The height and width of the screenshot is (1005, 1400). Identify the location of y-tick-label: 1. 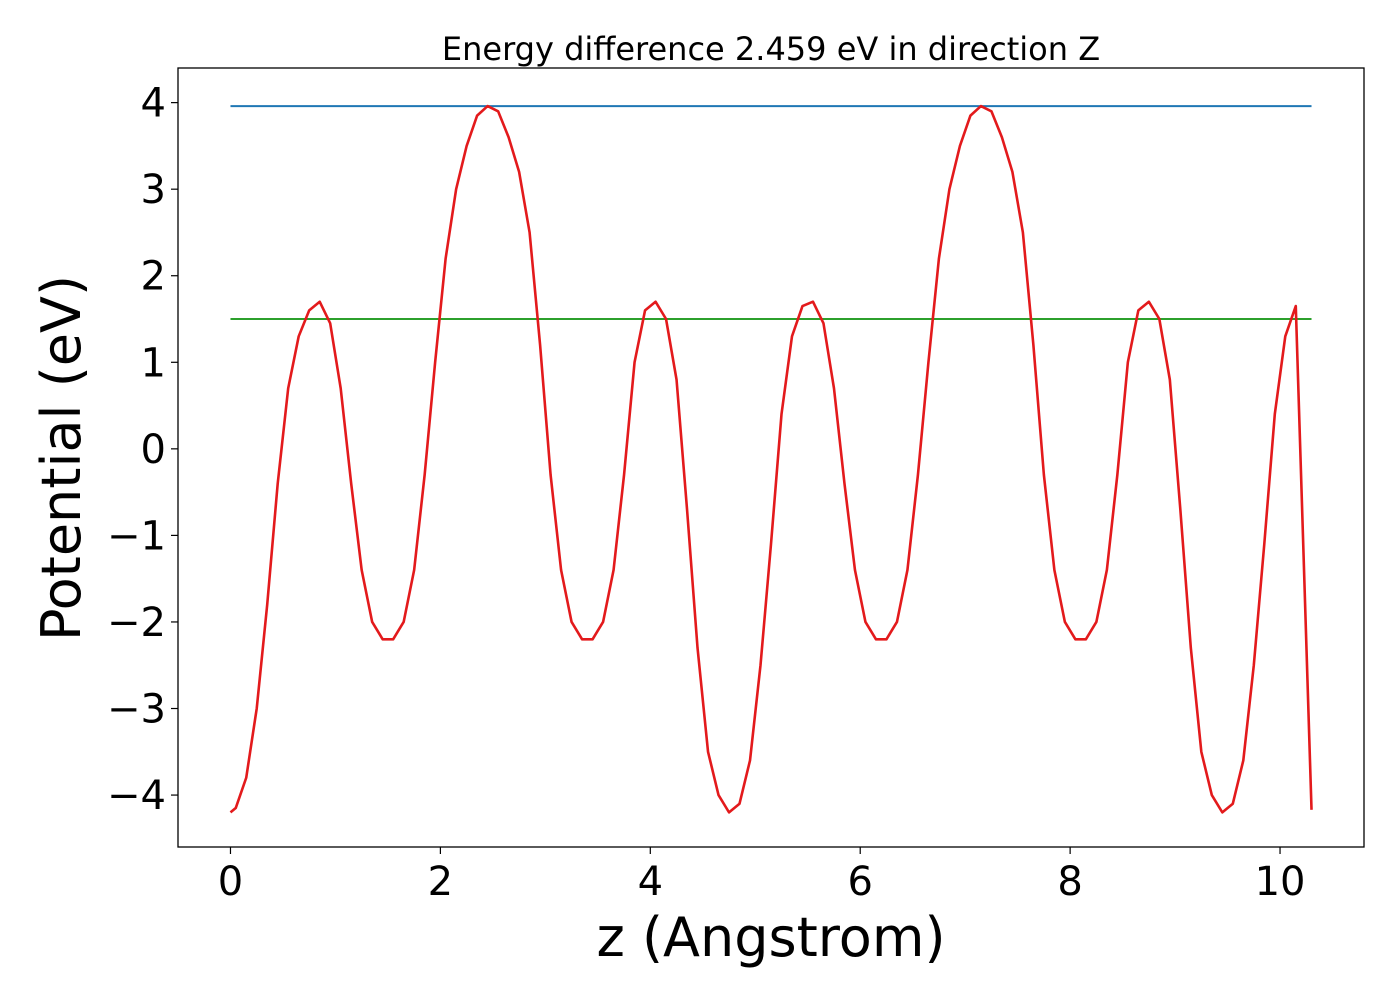
(153, 363).